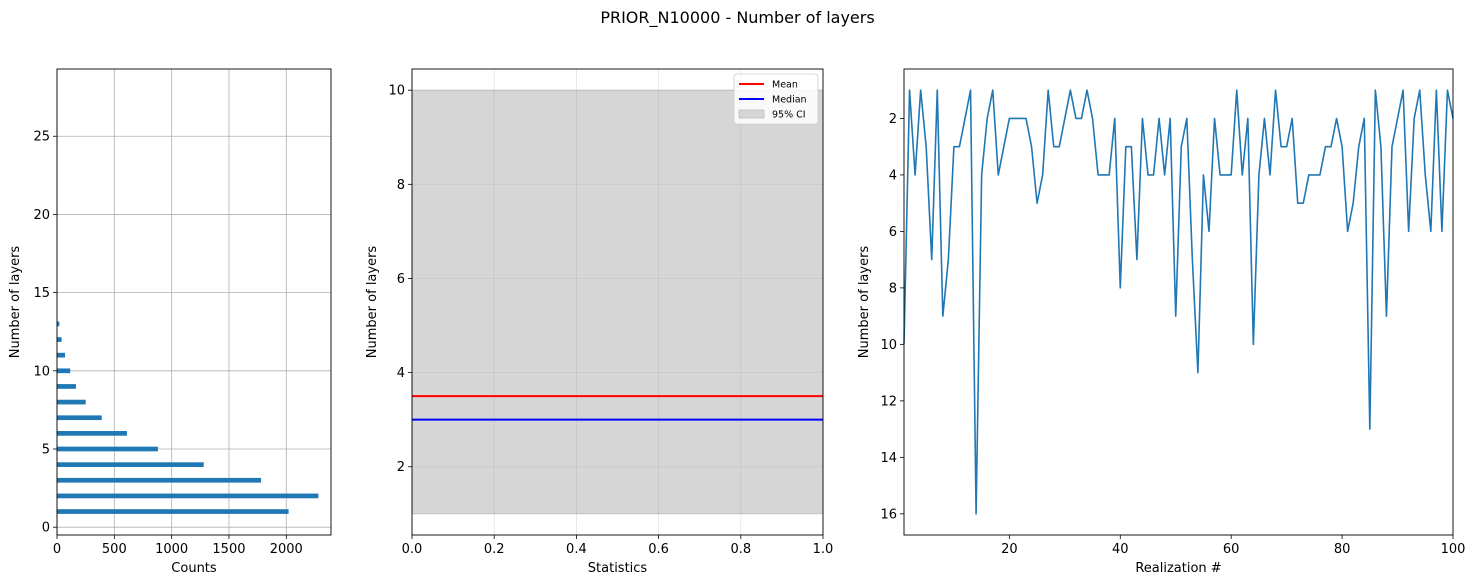 The image size is (1475, 585). Describe the element at coordinates (1342, 549) in the screenshot. I see `x-tick-label: 80` at that location.